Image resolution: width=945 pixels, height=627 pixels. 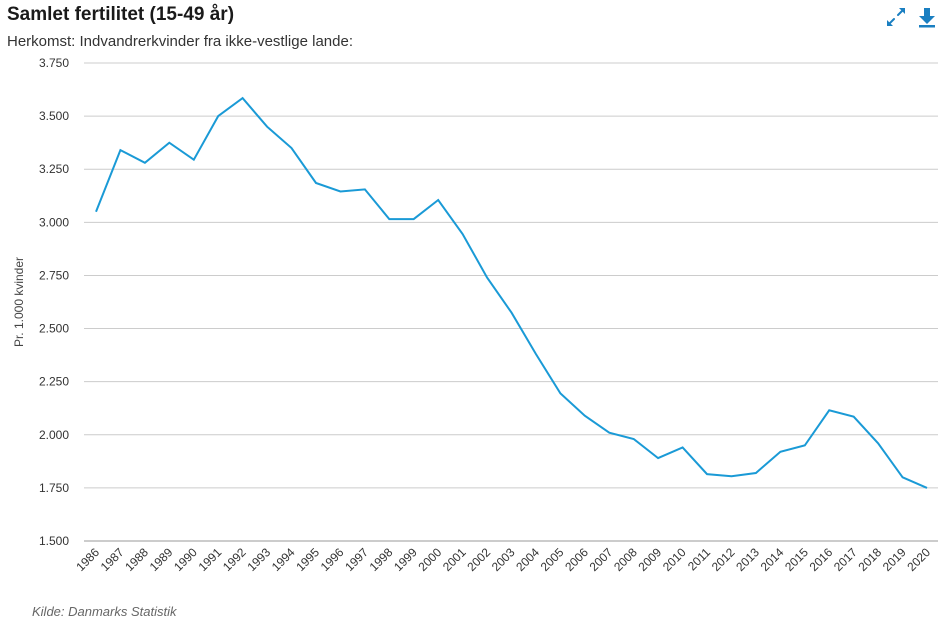 I want to click on x-tick-label: 2006, so click(x=576, y=559).